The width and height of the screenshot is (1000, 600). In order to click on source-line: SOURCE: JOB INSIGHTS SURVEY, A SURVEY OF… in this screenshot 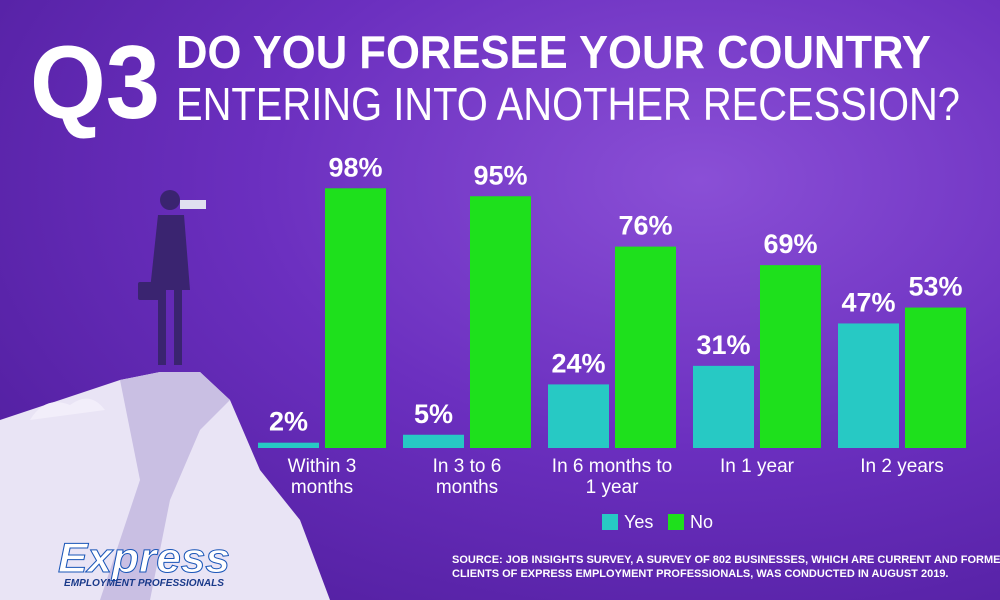, I will do `click(726, 560)`.